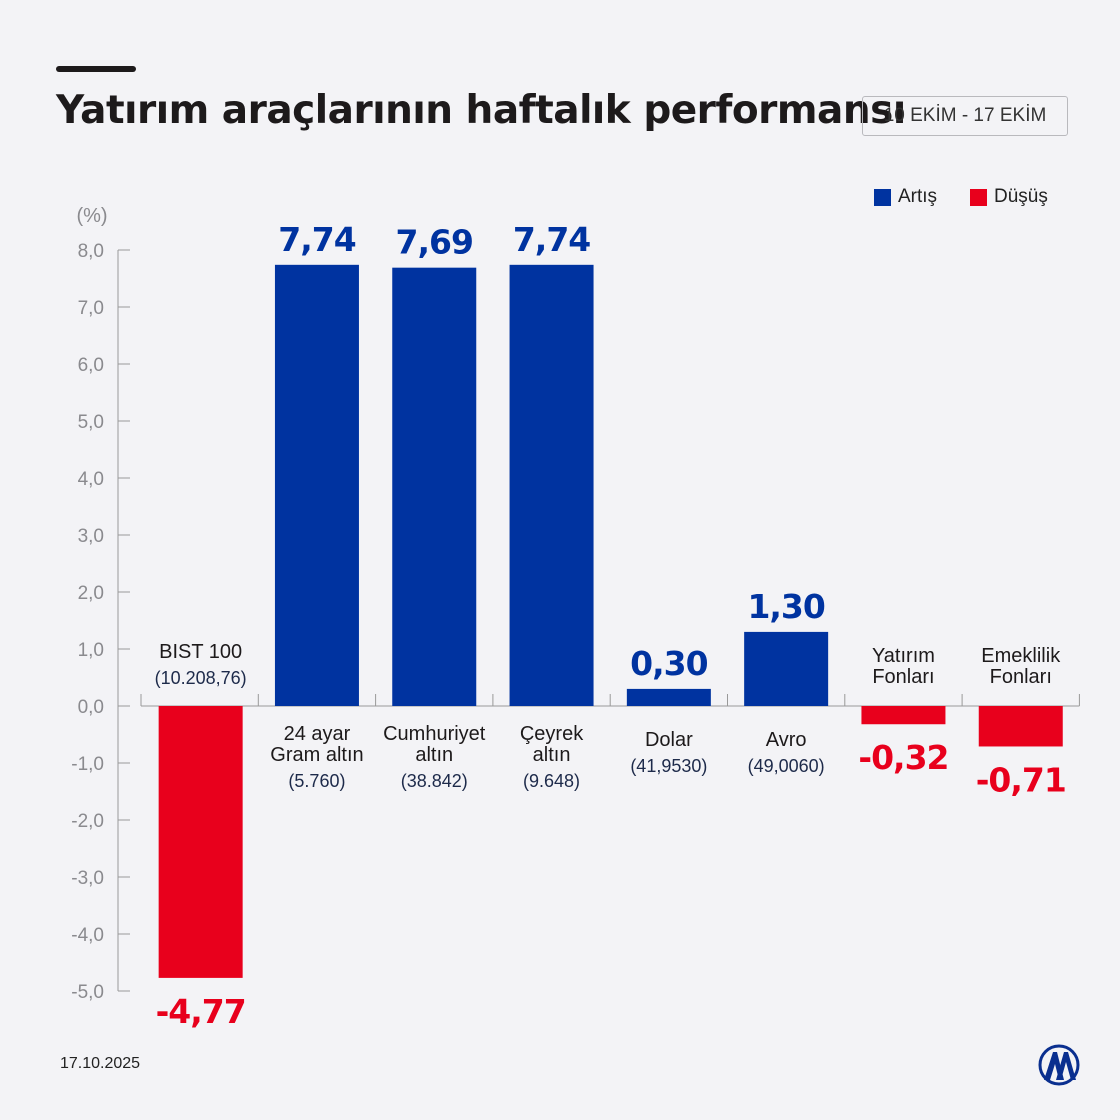  What do you see at coordinates (434, 734) in the screenshot?
I see `category-label: Cumhuriyet` at bounding box center [434, 734].